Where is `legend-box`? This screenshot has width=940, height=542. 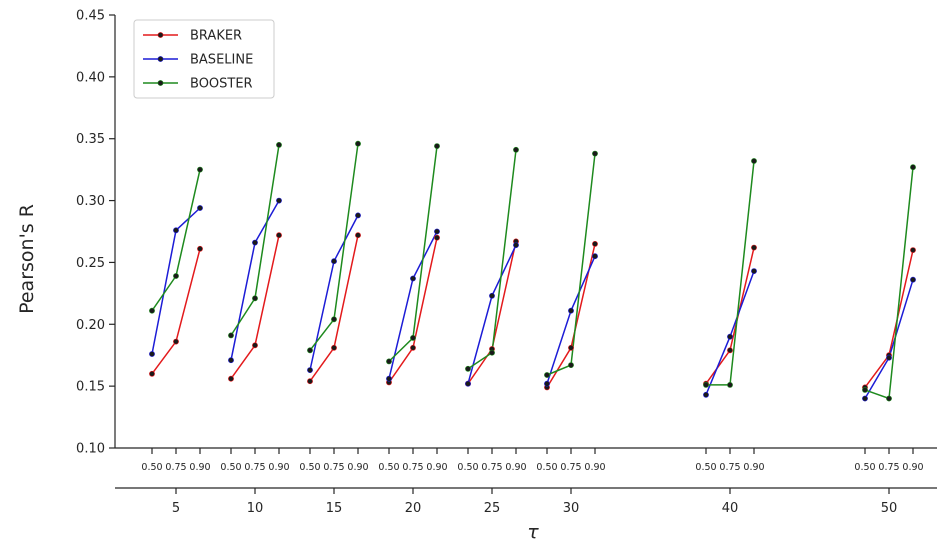
legend-box is located at coordinates (204, 59).